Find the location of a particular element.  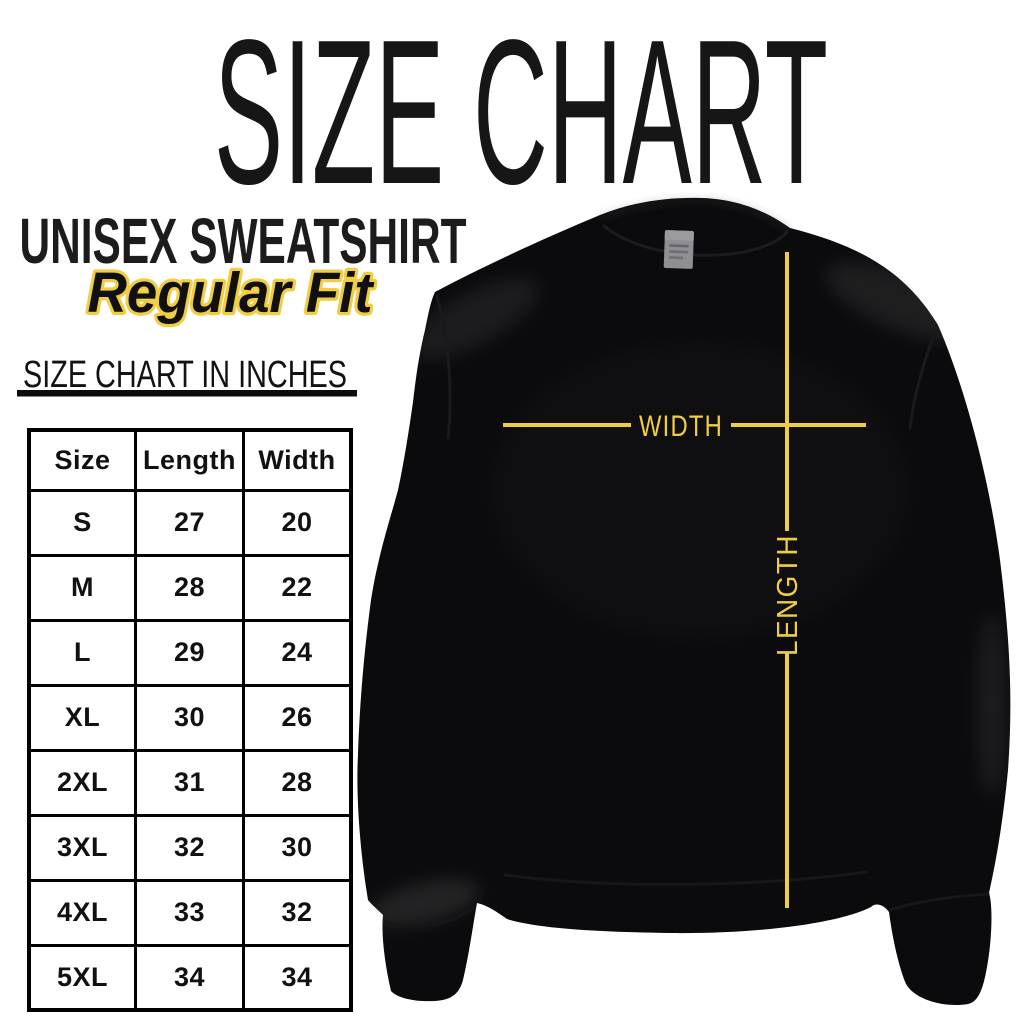

table-row: 4XL 33 32 is located at coordinates (190, 912).